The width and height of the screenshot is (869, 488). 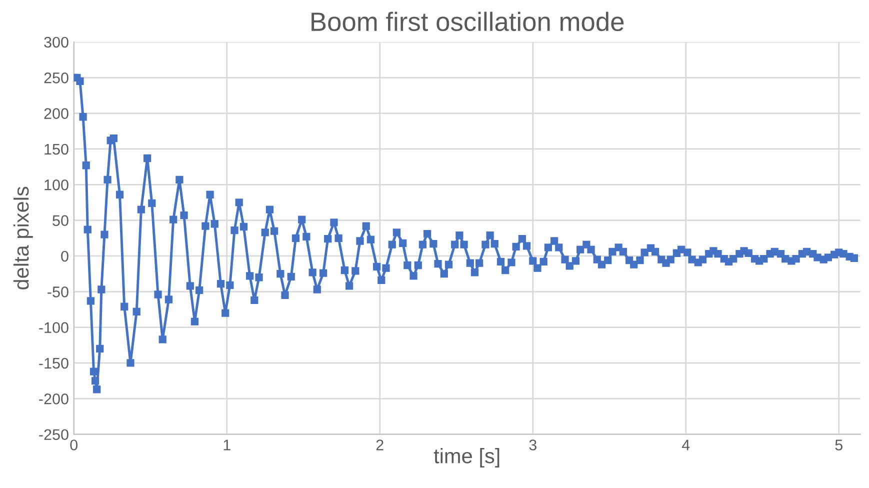 What do you see at coordinates (23, 238) in the screenshot?
I see `y-axis-title: delta pixels` at bounding box center [23, 238].